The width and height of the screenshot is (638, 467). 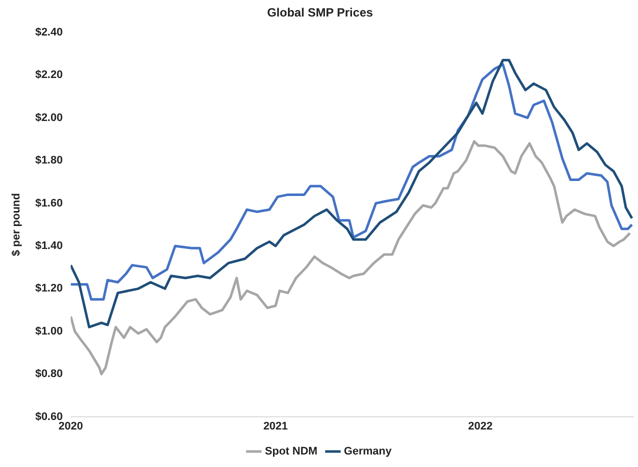 I want to click on y-tick-label: $2.40, so click(x=49, y=32).